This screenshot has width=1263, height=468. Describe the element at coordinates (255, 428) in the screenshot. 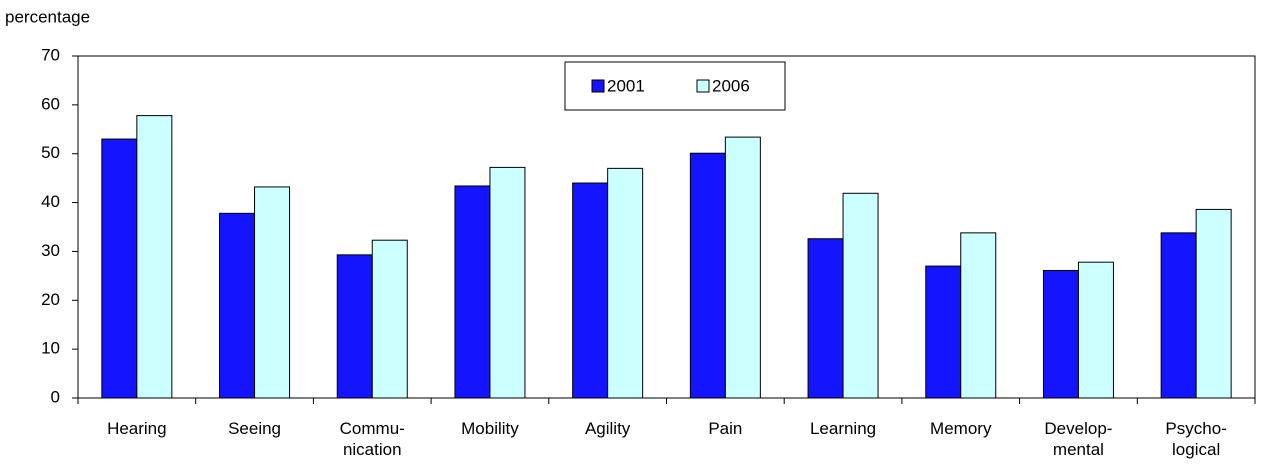

I see `x-tick-label: Seeing` at that location.